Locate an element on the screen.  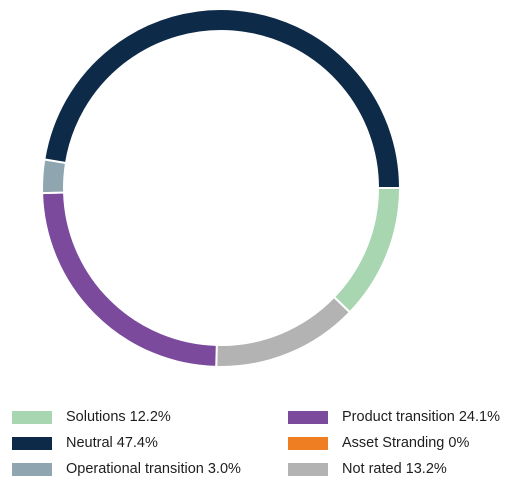
legend-item: Solutions 12.2% is located at coordinates (91, 417).